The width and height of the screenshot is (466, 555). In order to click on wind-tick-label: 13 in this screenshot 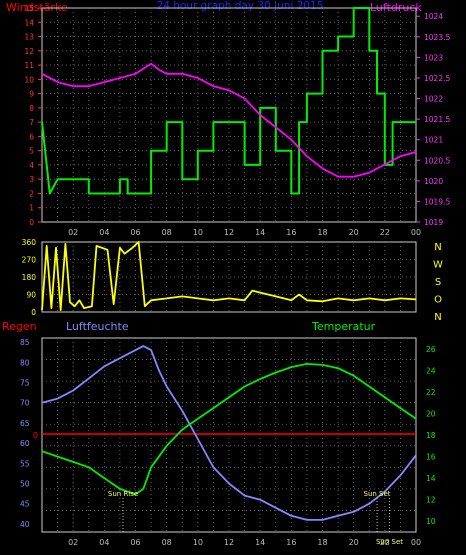, I will do `click(29, 37)`.